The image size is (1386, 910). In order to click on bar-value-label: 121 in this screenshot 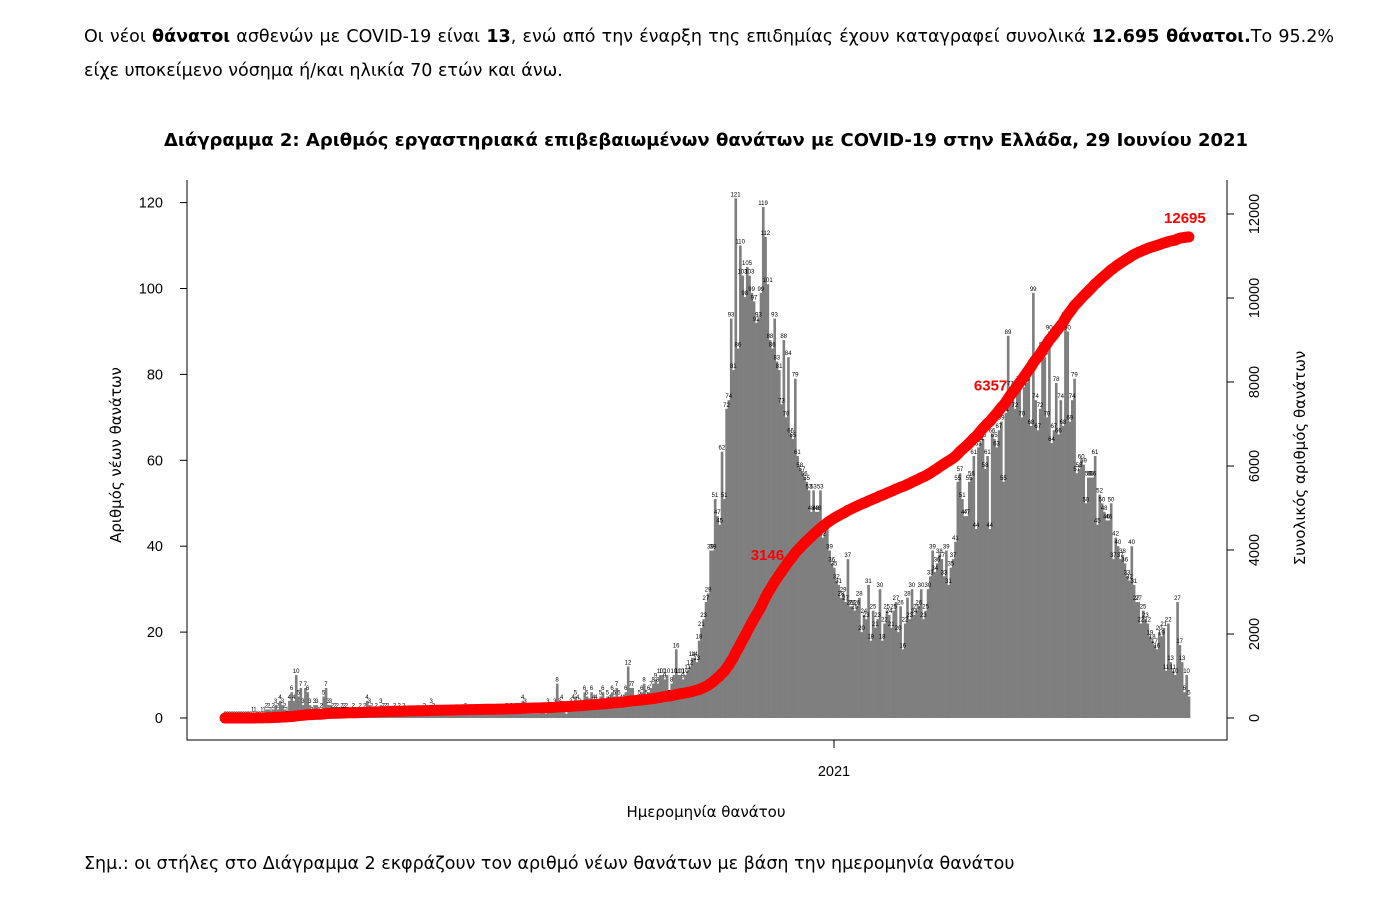, I will do `click(736, 195)`.